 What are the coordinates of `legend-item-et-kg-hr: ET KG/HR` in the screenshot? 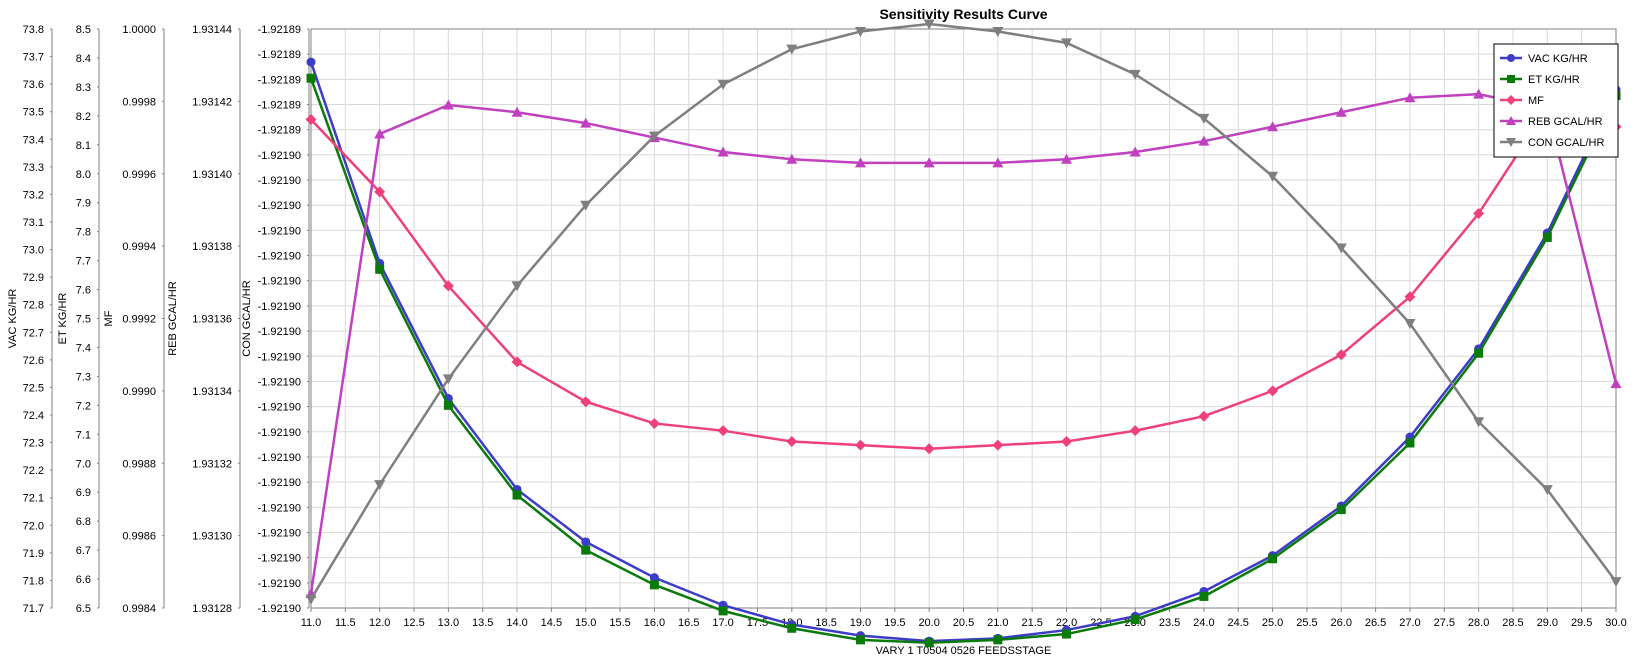 It's located at (1540, 80).